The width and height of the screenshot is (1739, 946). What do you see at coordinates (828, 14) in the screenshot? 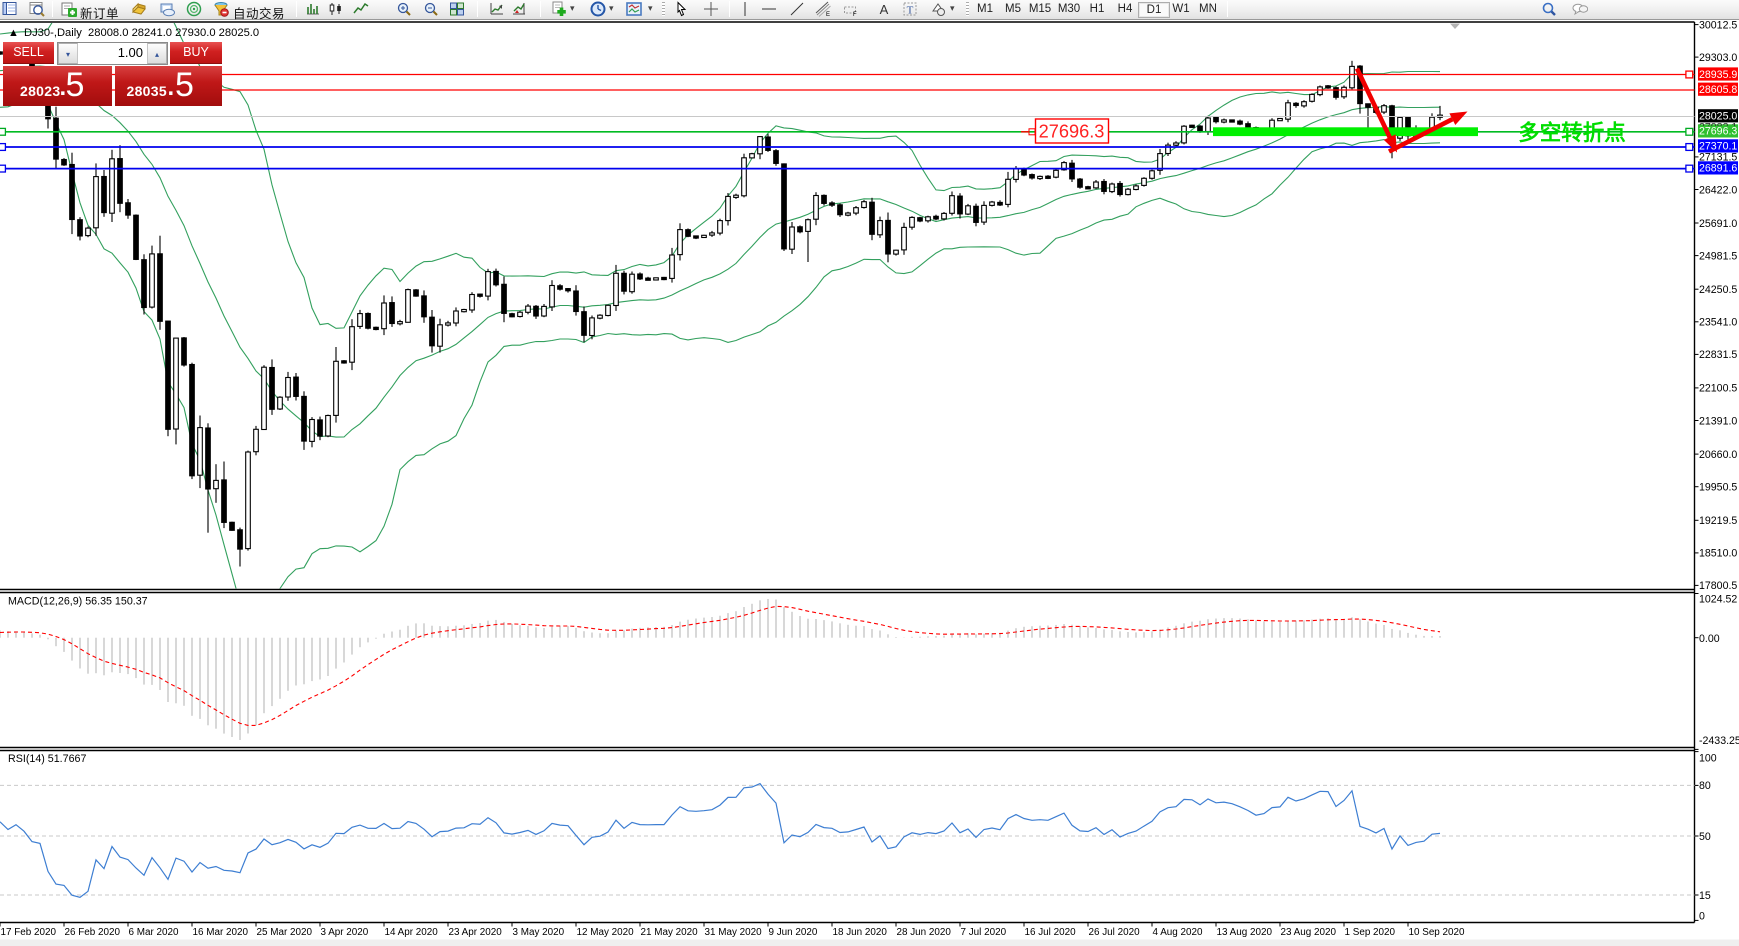
I see `svg-text: E` at bounding box center [828, 14].